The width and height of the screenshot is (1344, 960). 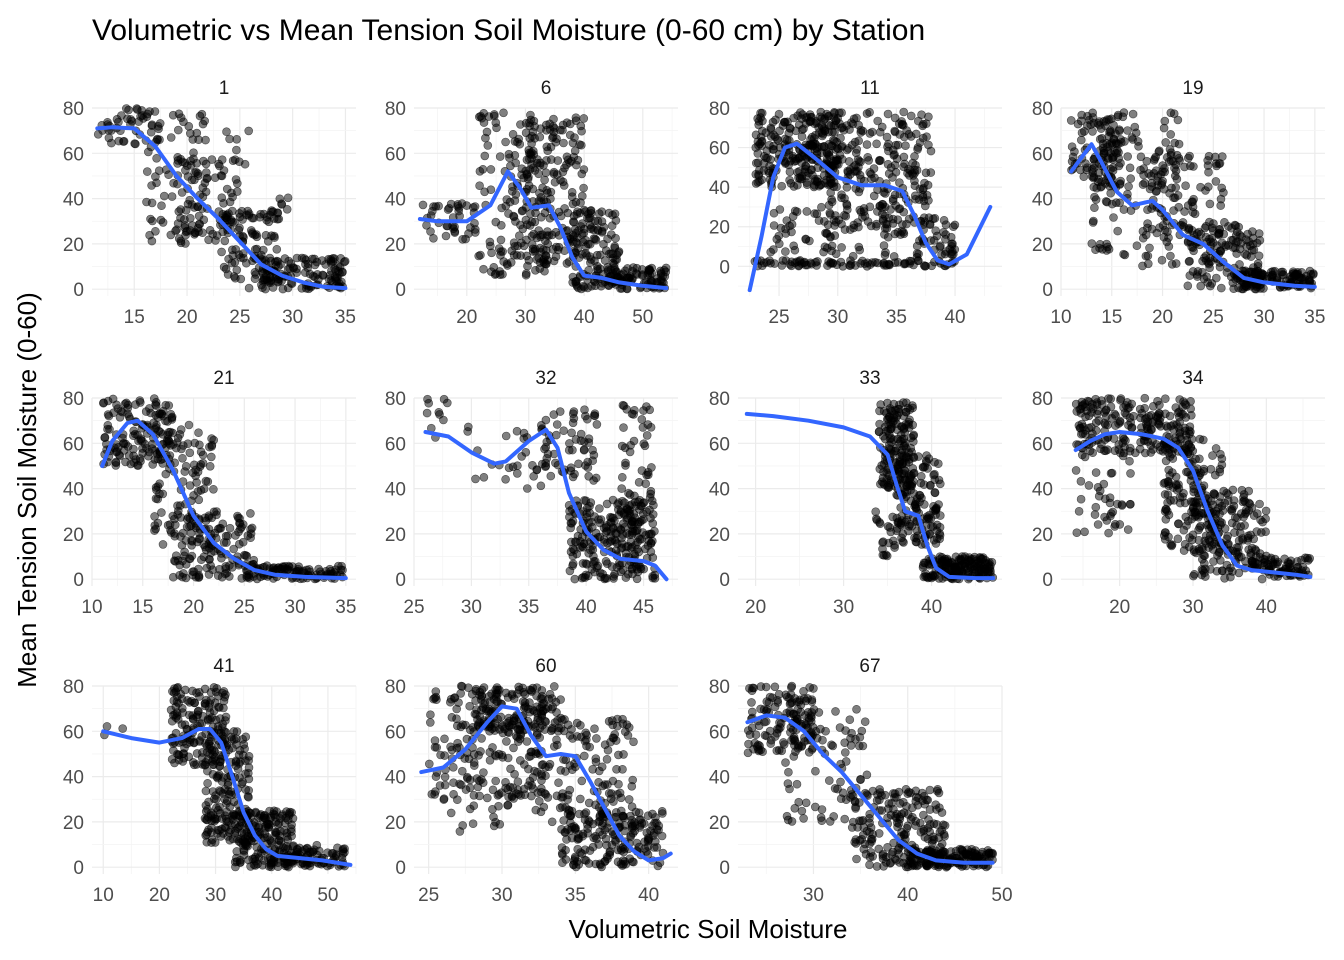 What do you see at coordinates (1060, 317) in the screenshot?
I see `x-tick-label: 10` at bounding box center [1060, 317].